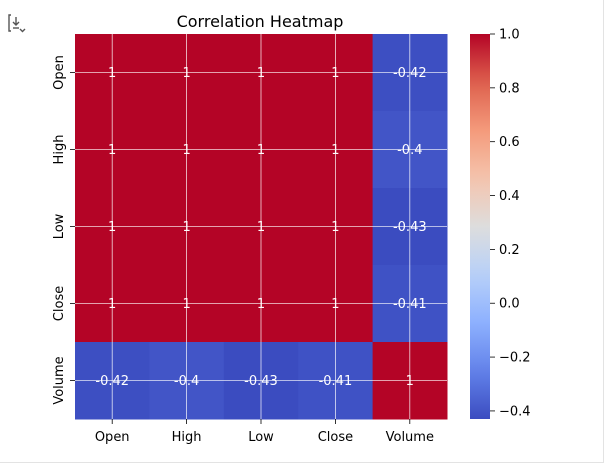 This screenshot has height=472, width=604. I want to click on output-expand-icon, so click(16, 23).